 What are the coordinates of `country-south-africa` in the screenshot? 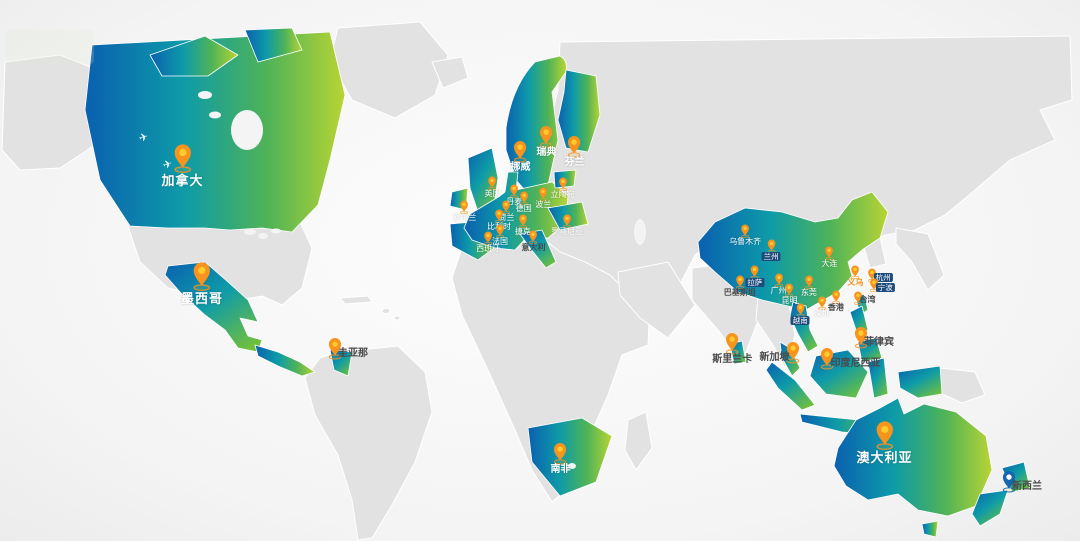 It's located at (570, 457).